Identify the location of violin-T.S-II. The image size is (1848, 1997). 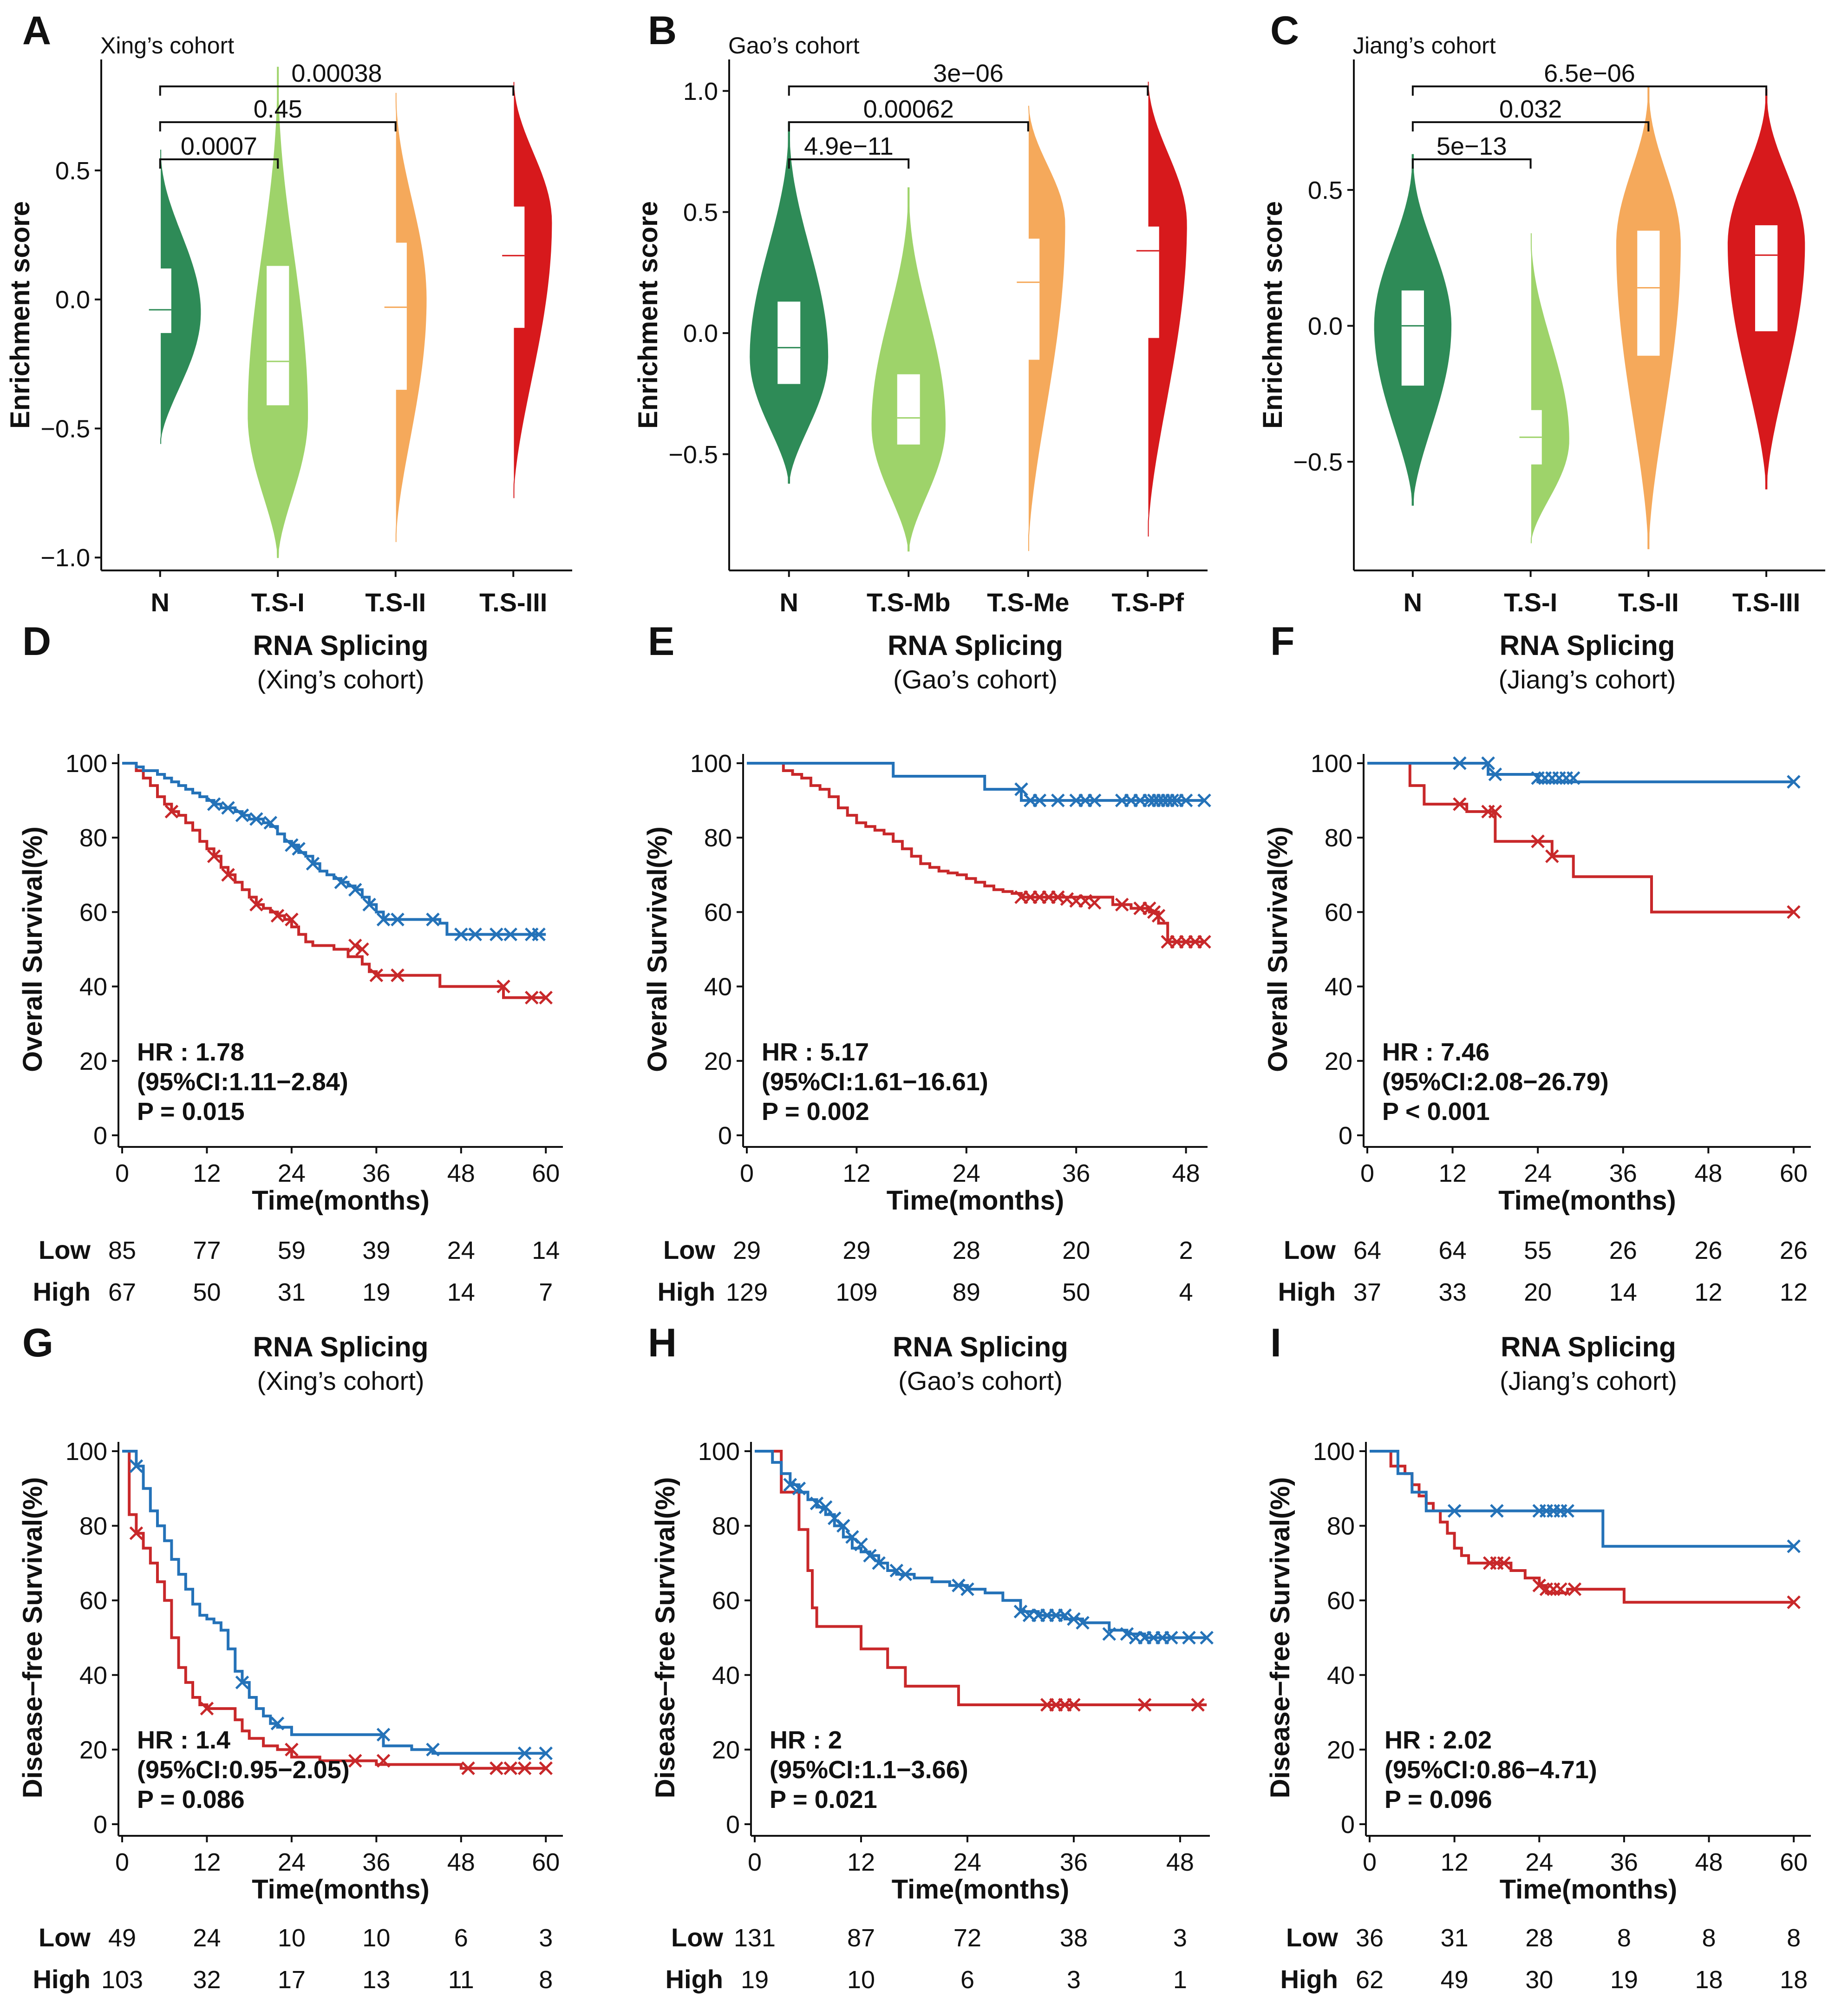
(411, 317).